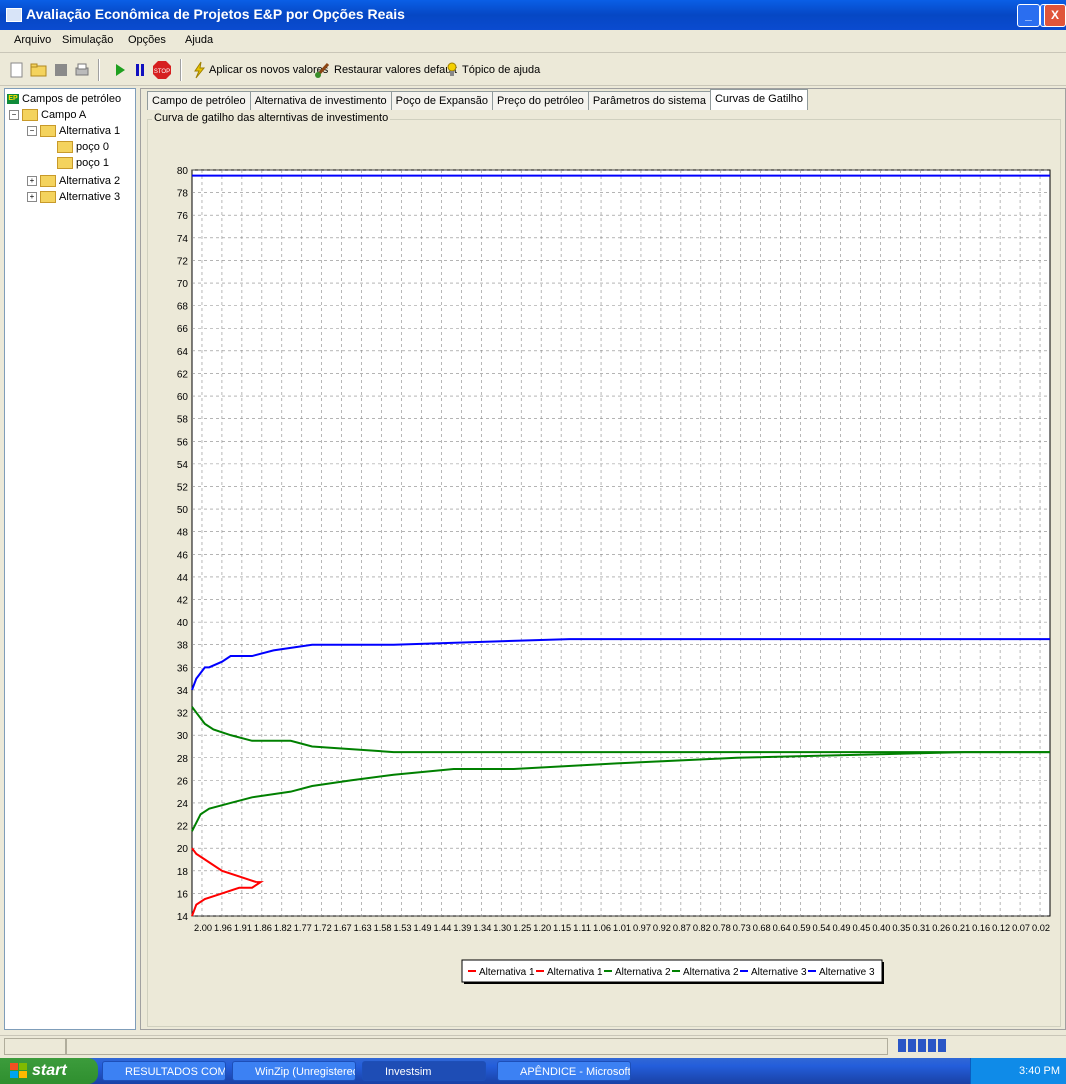  What do you see at coordinates (183, 216) in the screenshot?
I see `y-tick-label: 76` at bounding box center [183, 216].